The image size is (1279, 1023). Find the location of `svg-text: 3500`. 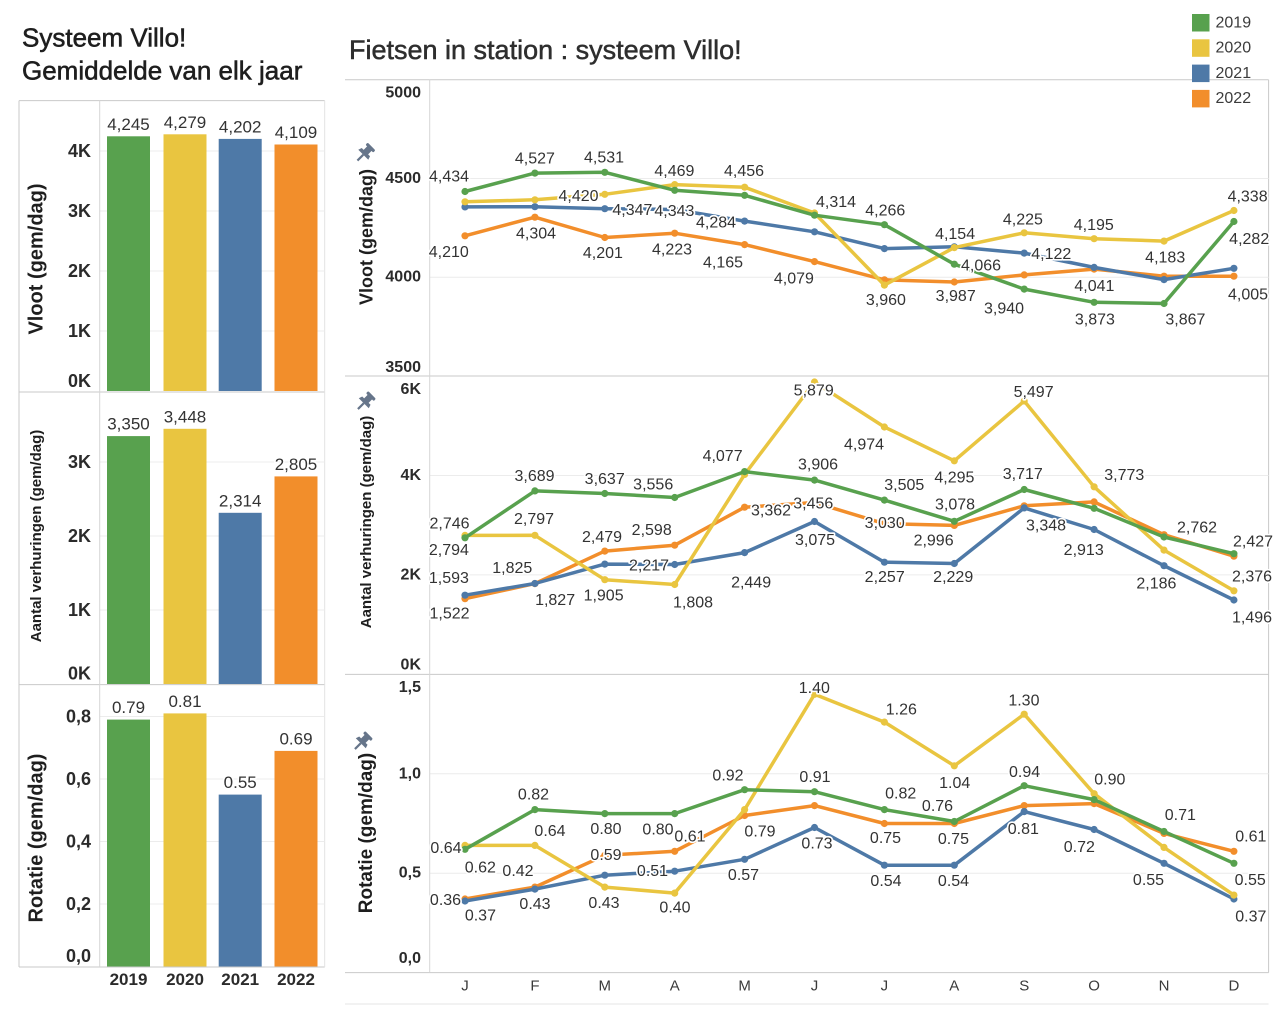

svg-text: 3500 is located at coordinates (403, 367).